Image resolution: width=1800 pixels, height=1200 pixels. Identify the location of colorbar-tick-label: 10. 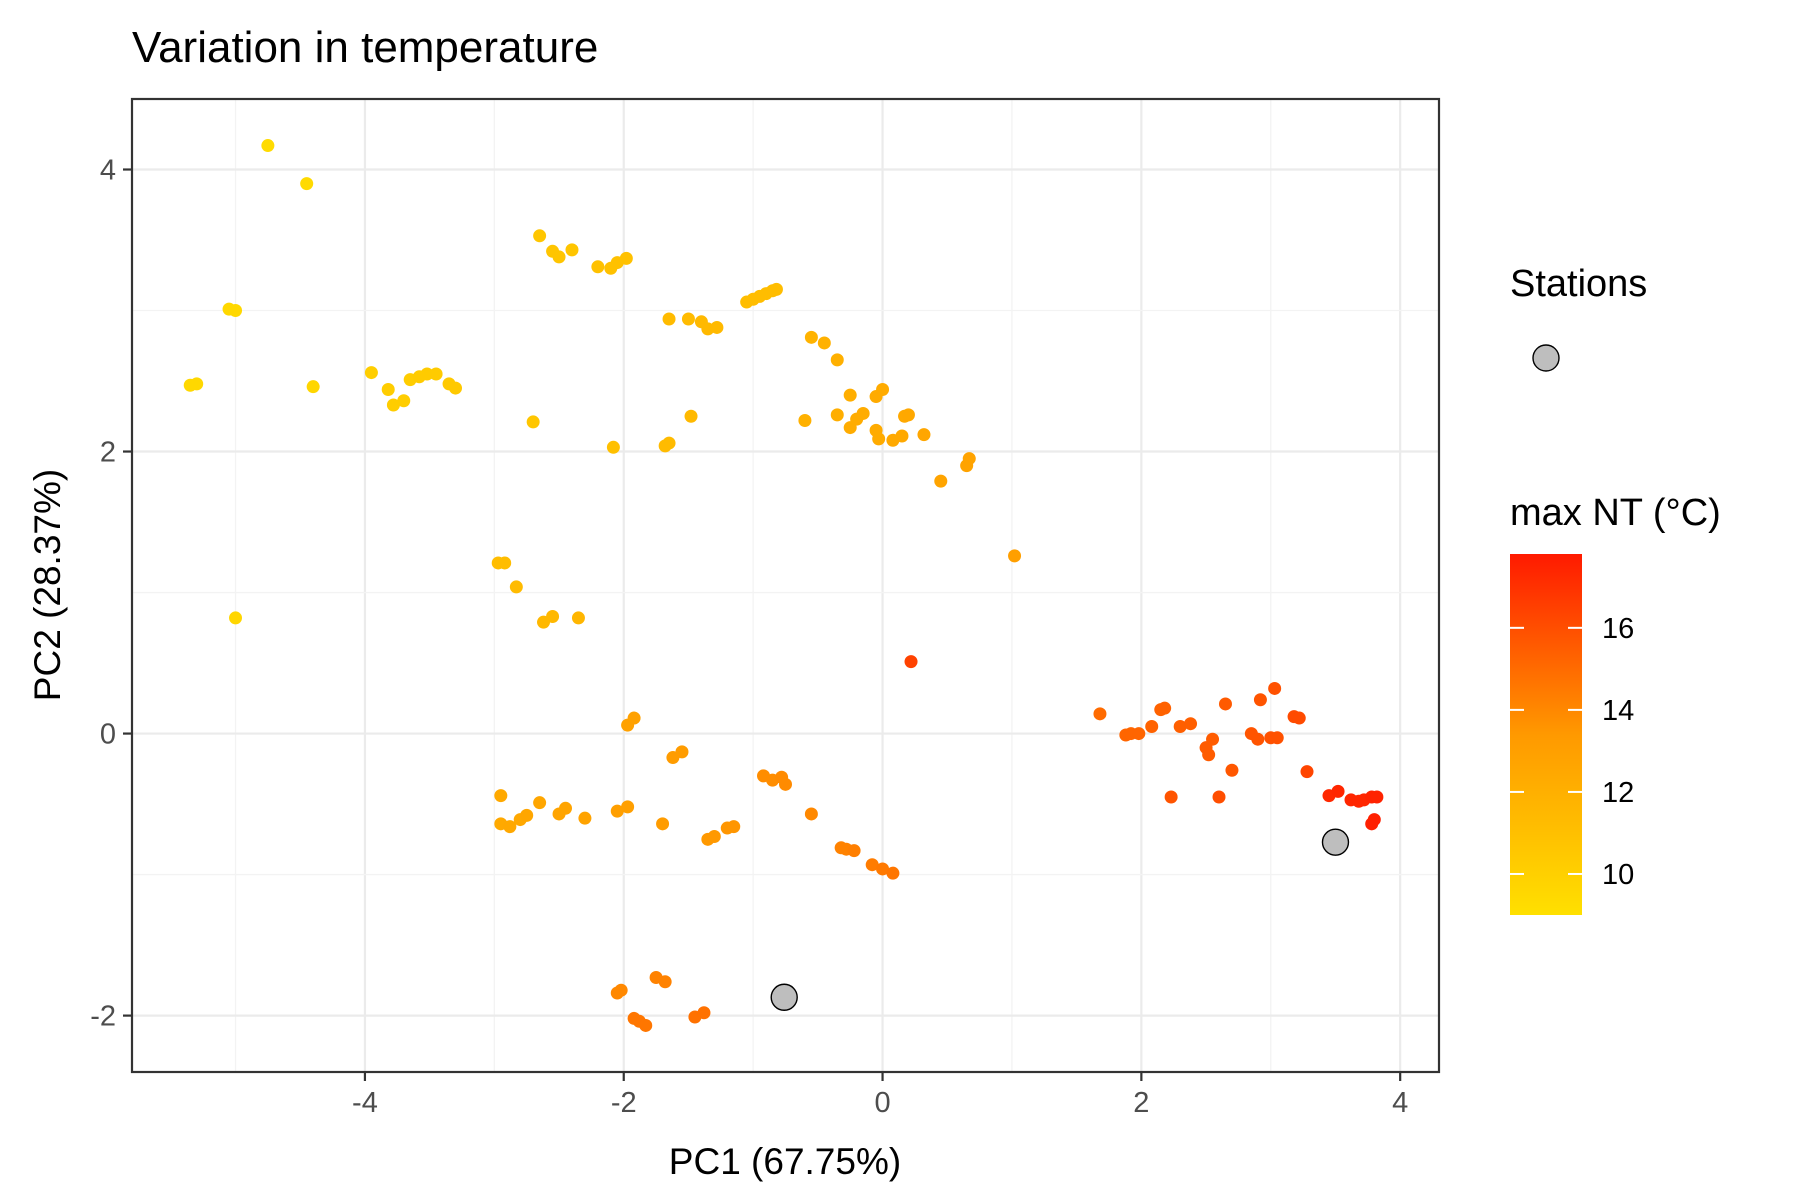
(1618, 875).